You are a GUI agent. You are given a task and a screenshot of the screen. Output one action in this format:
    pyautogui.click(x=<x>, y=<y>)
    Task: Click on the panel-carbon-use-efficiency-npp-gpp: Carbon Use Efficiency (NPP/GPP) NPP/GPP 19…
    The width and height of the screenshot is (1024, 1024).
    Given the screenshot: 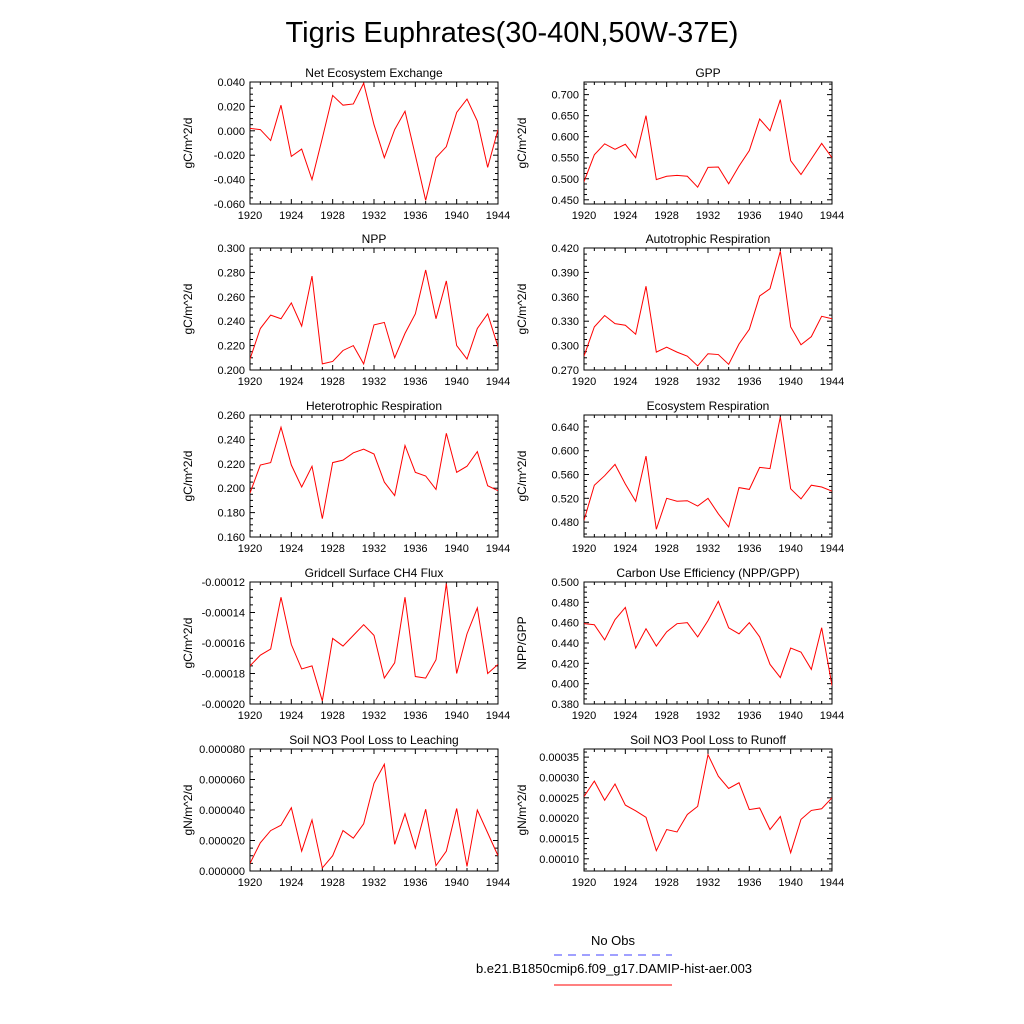 What is the action you would take?
    pyautogui.click(x=679, y=644)
    